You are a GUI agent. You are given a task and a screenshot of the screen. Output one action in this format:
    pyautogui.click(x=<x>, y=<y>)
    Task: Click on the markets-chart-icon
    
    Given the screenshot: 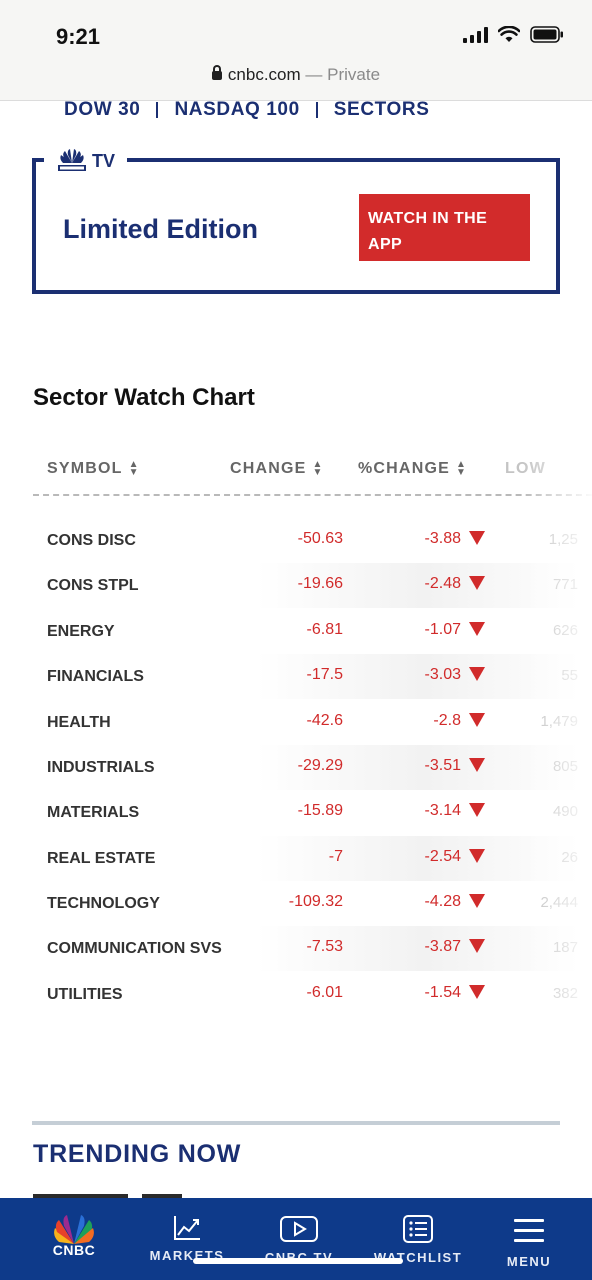 What is the action you would take?
    pyautogui.click(x=187, y=1228)
    